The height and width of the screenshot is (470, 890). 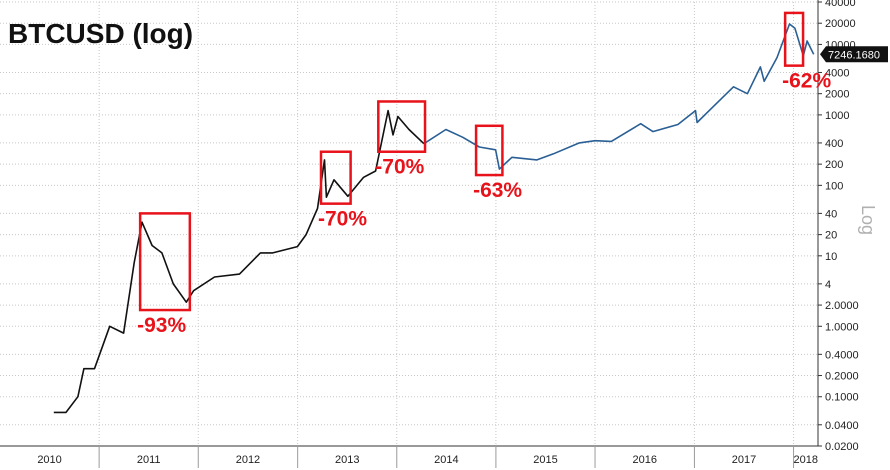 I want to click on x-tick-label: 2016, so click(x=644, y=460).